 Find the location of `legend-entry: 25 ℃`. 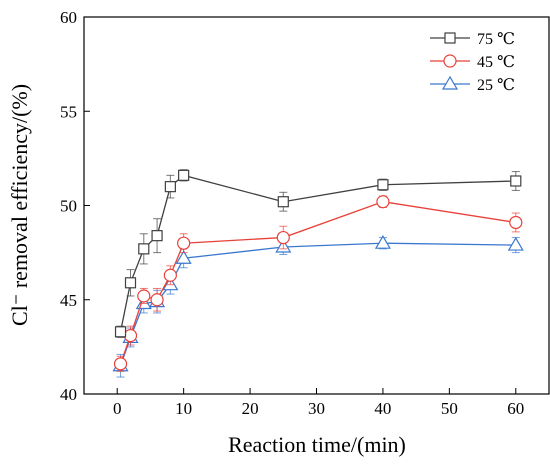

legend-entry: 25 ℃ is located at coordinates (472, 84).